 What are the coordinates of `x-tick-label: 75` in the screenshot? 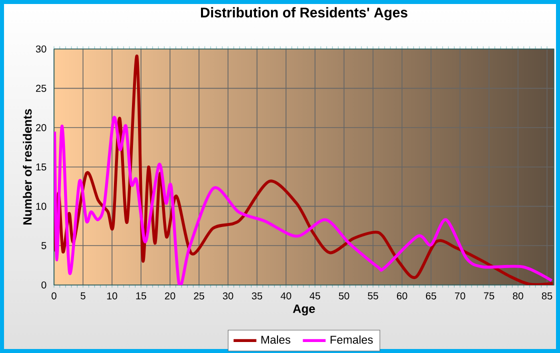 It's located at (489, 296).